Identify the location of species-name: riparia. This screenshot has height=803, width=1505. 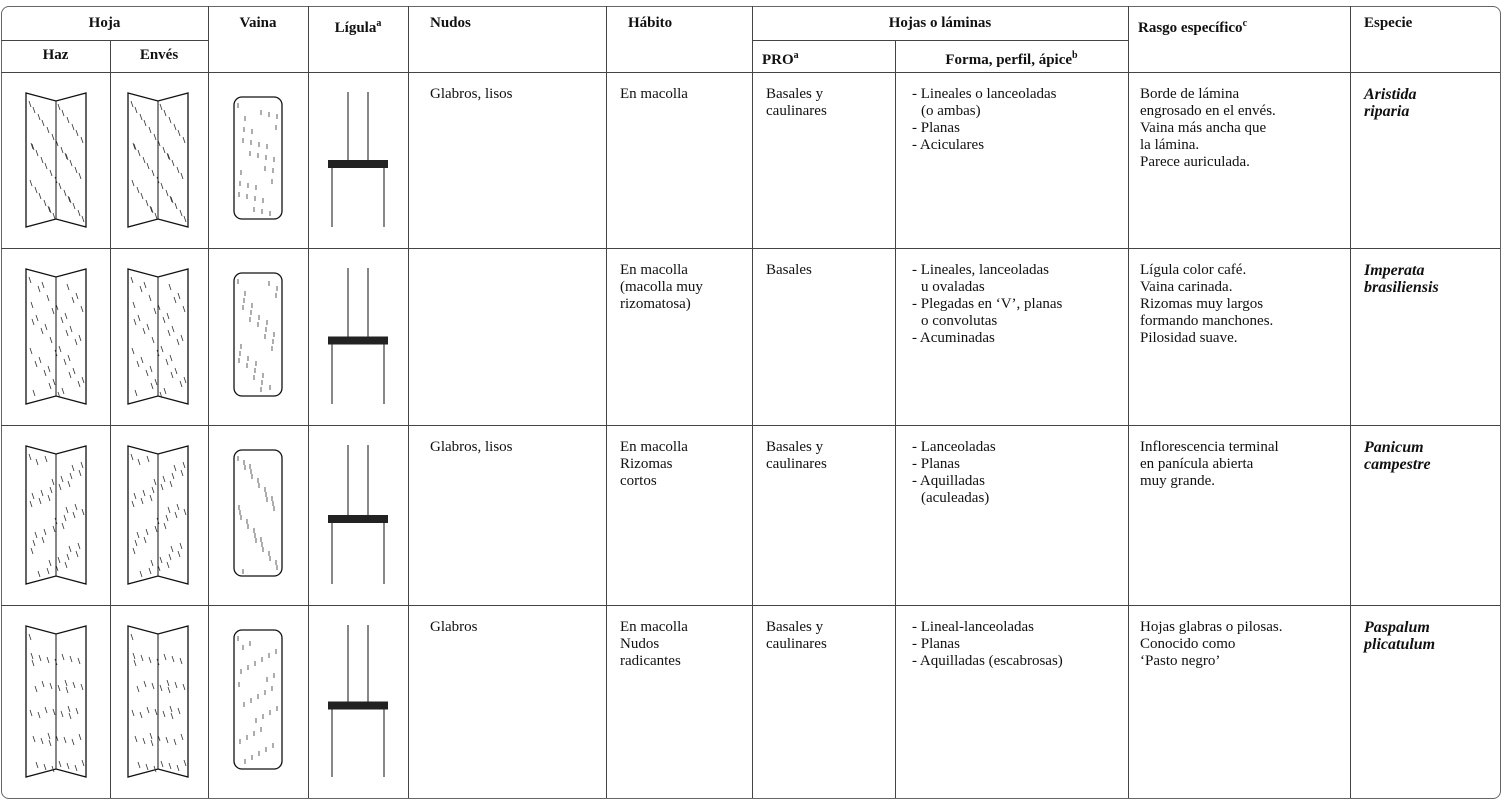
(1387, 111).